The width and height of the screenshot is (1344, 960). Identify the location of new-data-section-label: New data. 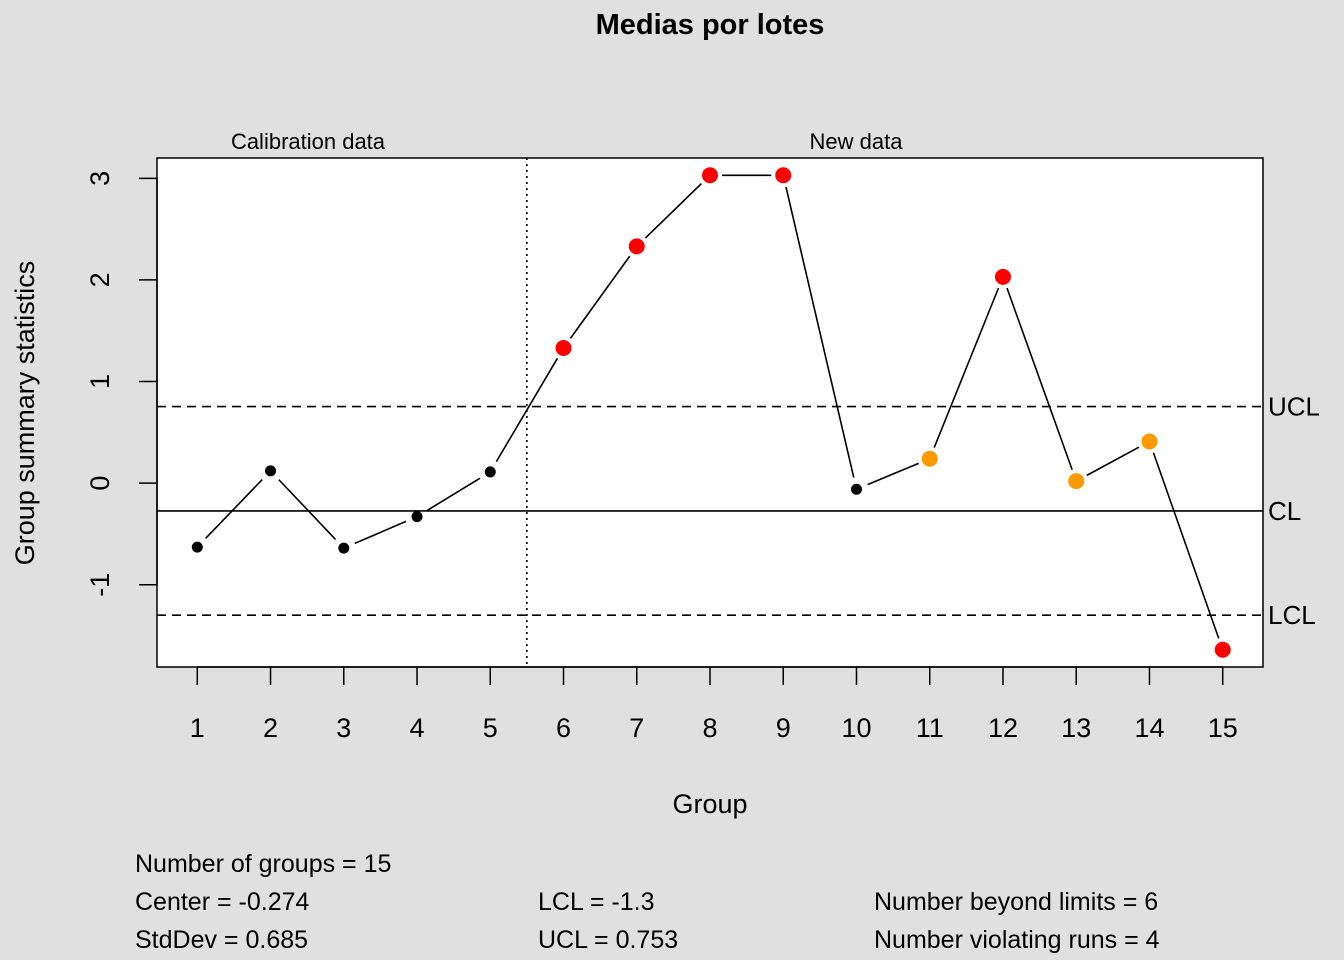
(857, 141).